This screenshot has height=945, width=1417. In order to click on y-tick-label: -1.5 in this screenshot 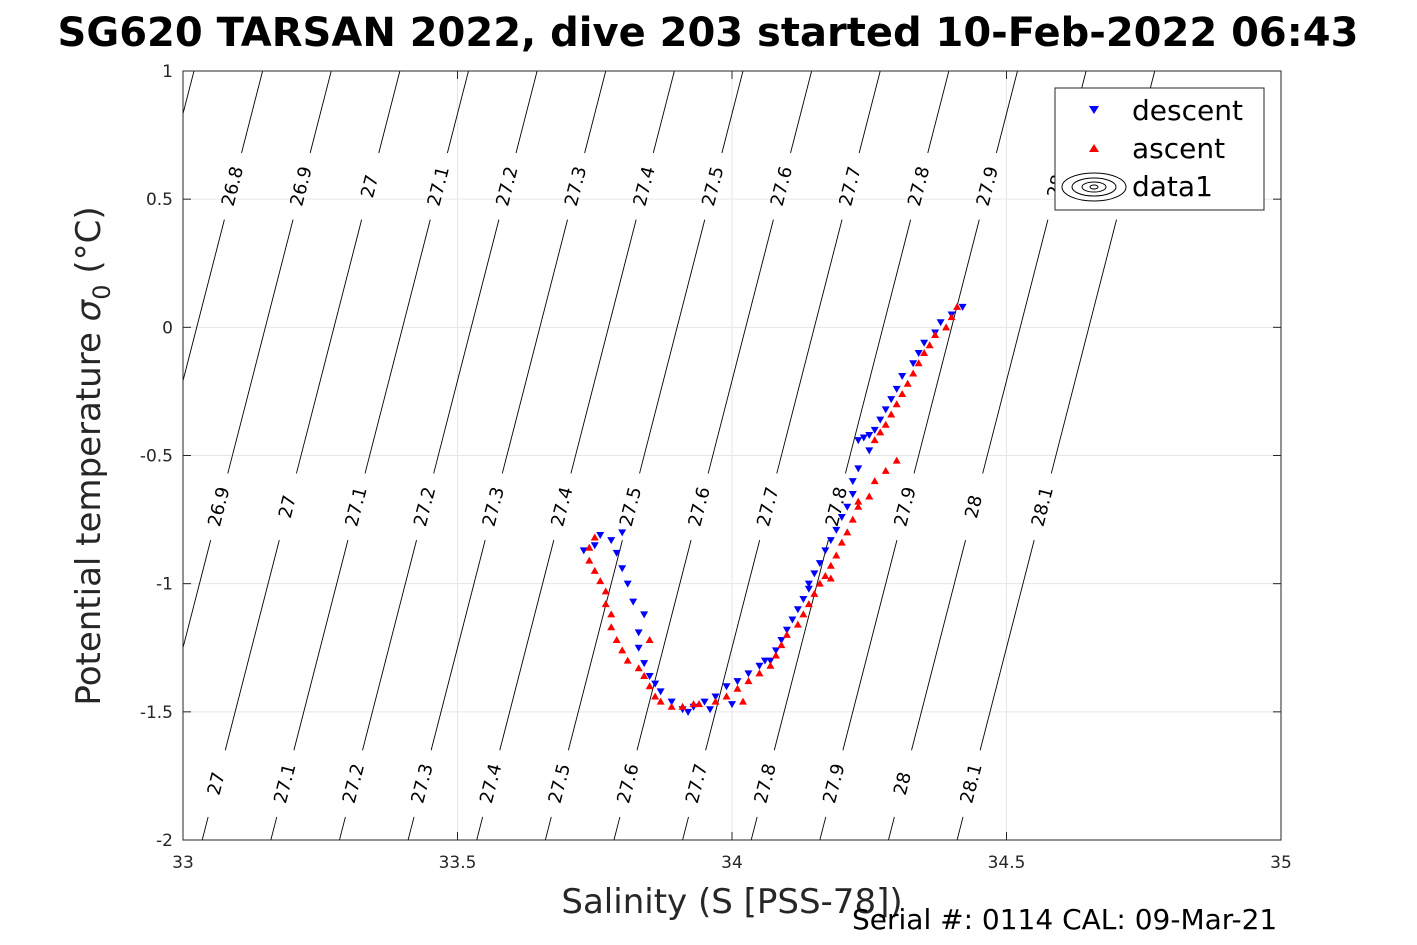, I will do `click(156, 713)`.